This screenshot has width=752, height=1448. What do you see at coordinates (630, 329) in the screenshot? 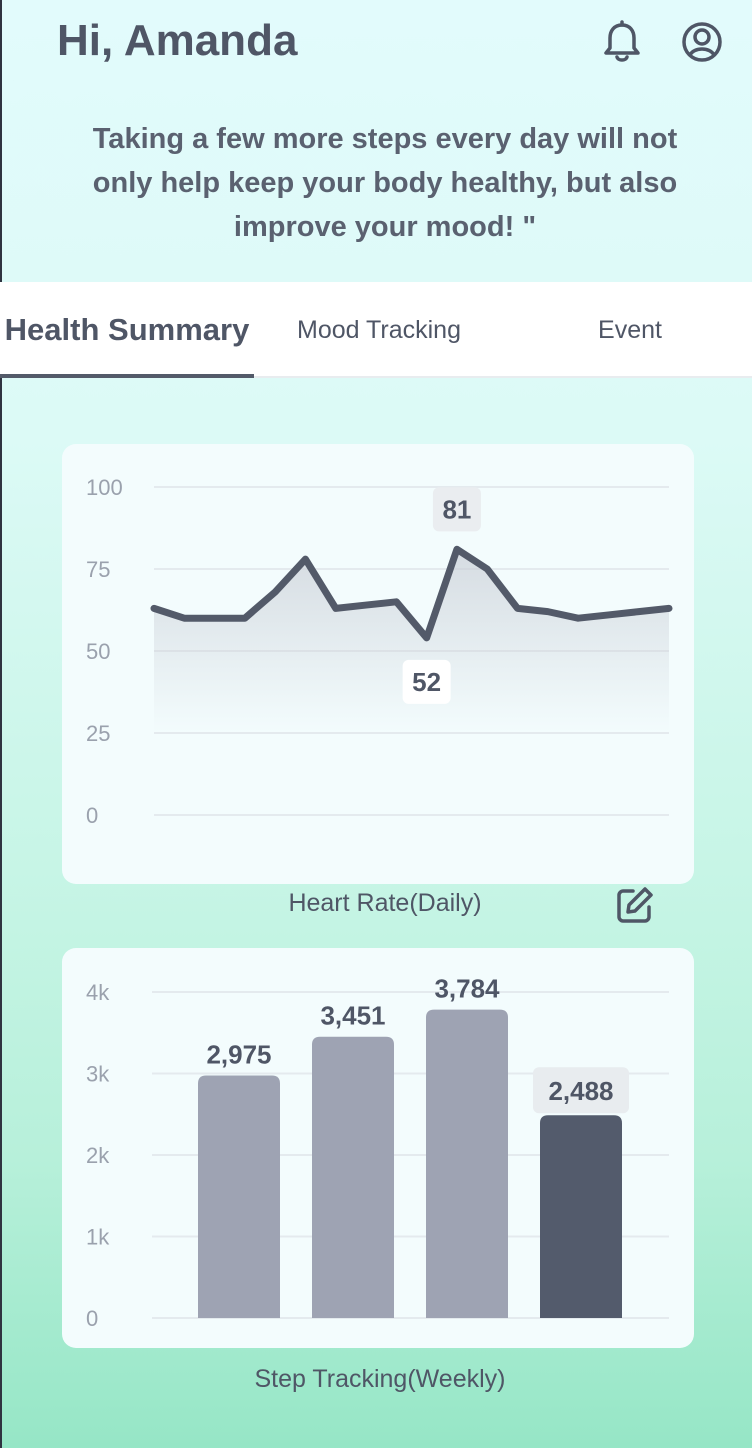
I see `tab-event: Event` at bounding box center [630, 329].